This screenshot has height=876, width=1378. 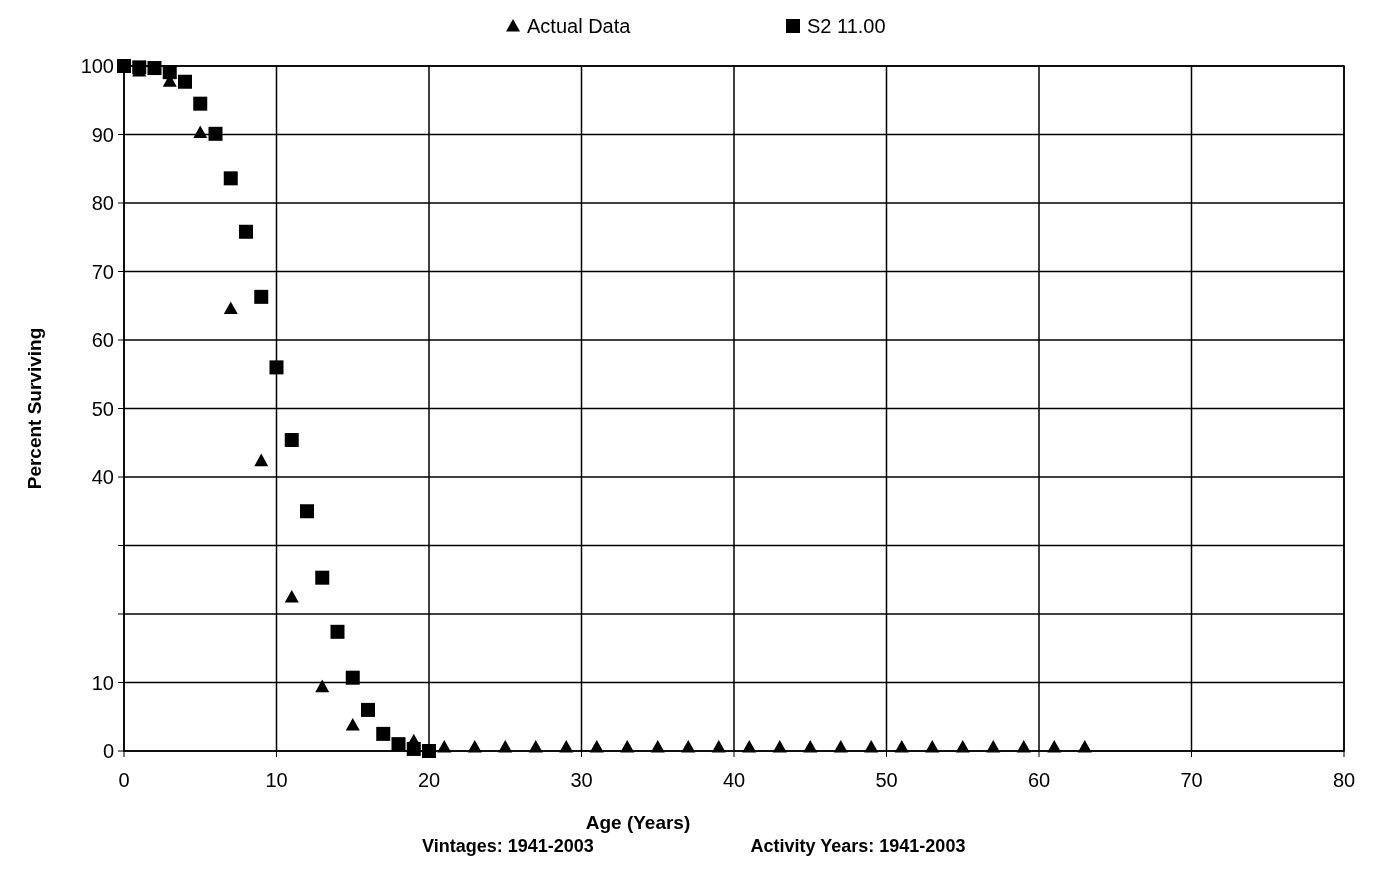 I want to click on y-tick-label: 90, so click(x=102, y=134).